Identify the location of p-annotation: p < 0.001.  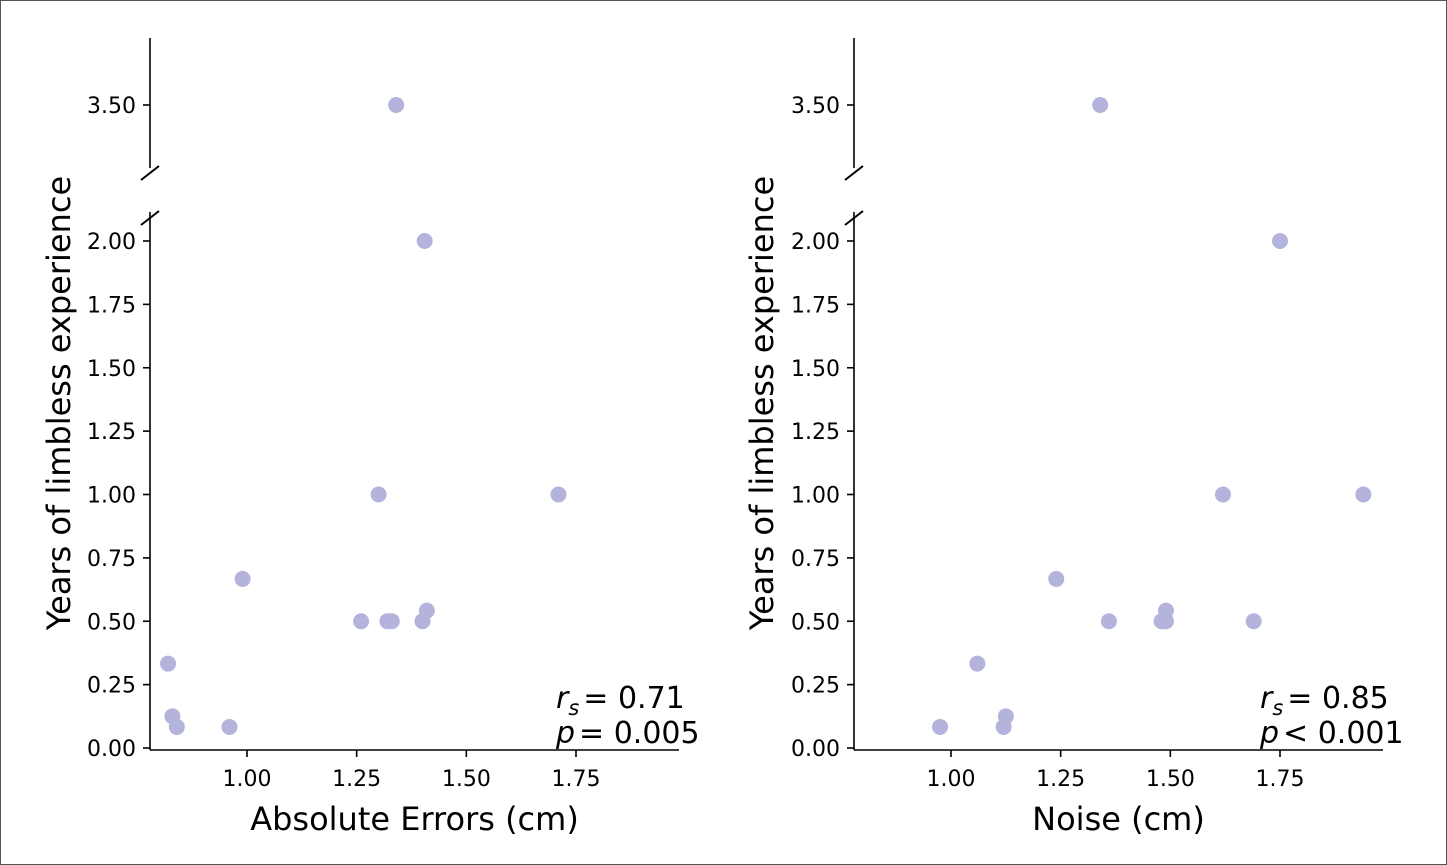
(1331, 733).